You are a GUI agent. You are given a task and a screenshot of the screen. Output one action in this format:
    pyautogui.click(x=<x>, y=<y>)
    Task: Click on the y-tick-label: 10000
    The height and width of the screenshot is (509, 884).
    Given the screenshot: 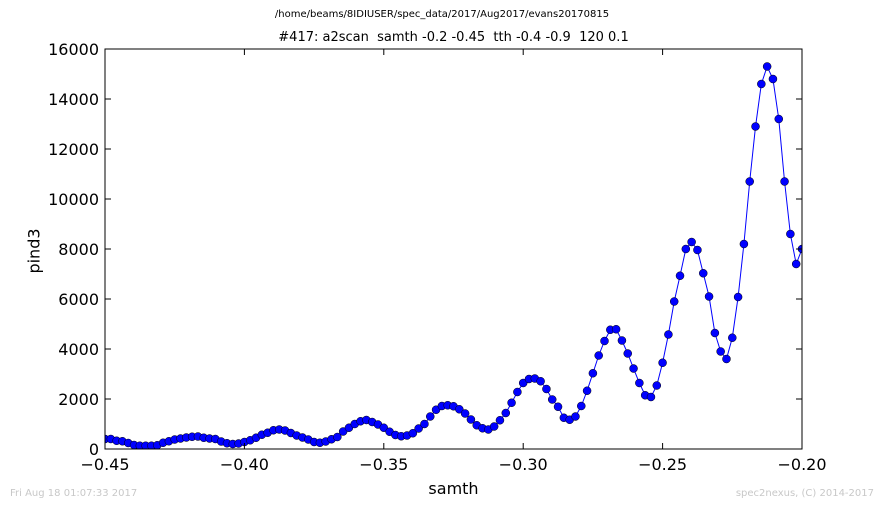 What is the action you would take?
    pyautogui.click(x=73, y=199)
    